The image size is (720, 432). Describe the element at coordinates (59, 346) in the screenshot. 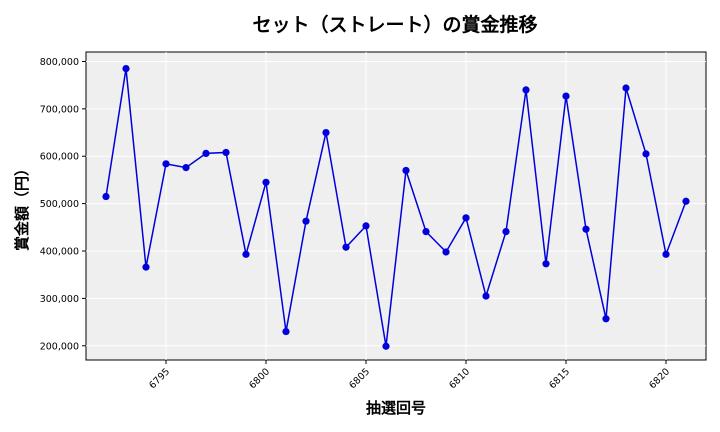

I see `y-tick-label: 200,000` at that location.